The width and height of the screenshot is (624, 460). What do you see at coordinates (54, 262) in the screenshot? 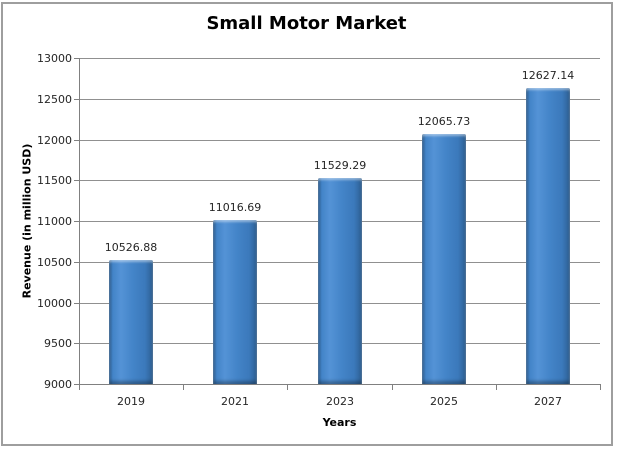
I see `y-tick-label: 10500` at bounding box center [54, 262].